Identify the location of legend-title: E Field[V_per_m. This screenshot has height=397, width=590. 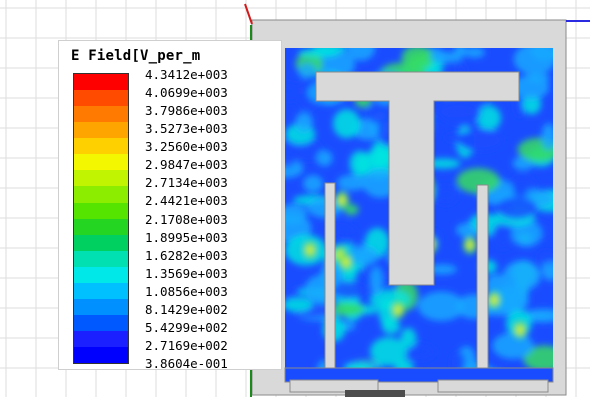
(136, 56).